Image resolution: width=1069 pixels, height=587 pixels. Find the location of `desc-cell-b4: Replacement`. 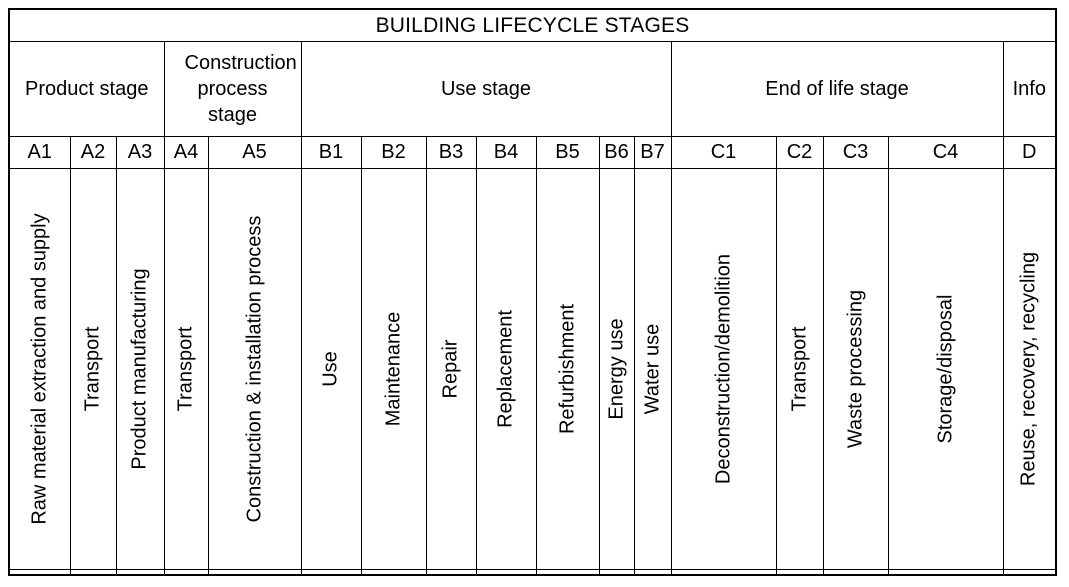

desc-cell-b4: Replacement is located at coordinates (506, 369).